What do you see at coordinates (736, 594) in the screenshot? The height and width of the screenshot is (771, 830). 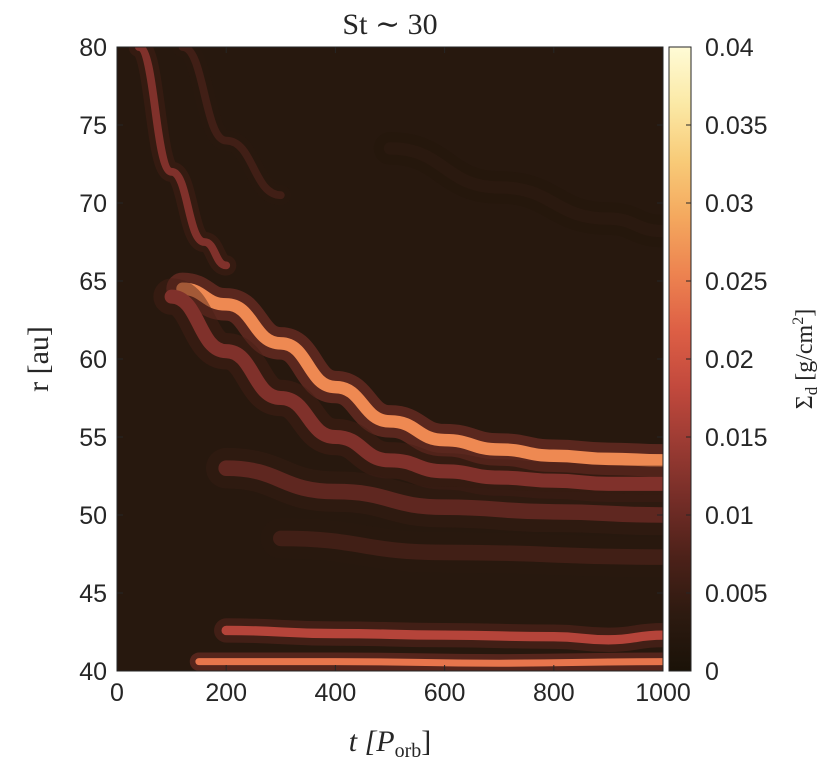 I see `colorbar-tick-label: 0.005` at bounding box center [736, 594].